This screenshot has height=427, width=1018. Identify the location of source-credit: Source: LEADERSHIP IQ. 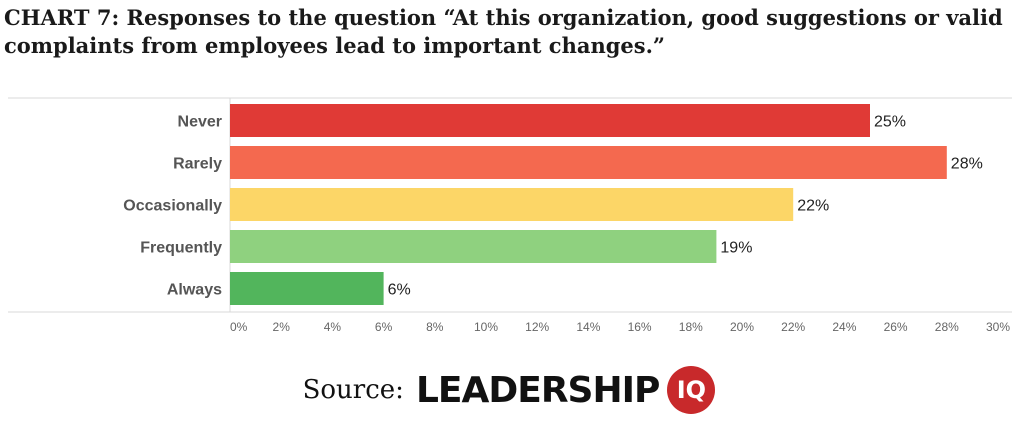
(509, 390).